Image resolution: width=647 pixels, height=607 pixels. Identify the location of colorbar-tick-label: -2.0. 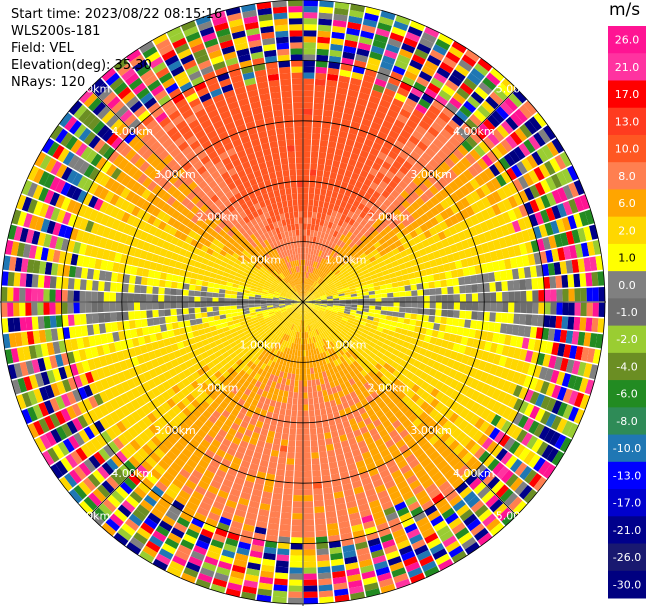
(626, 339).